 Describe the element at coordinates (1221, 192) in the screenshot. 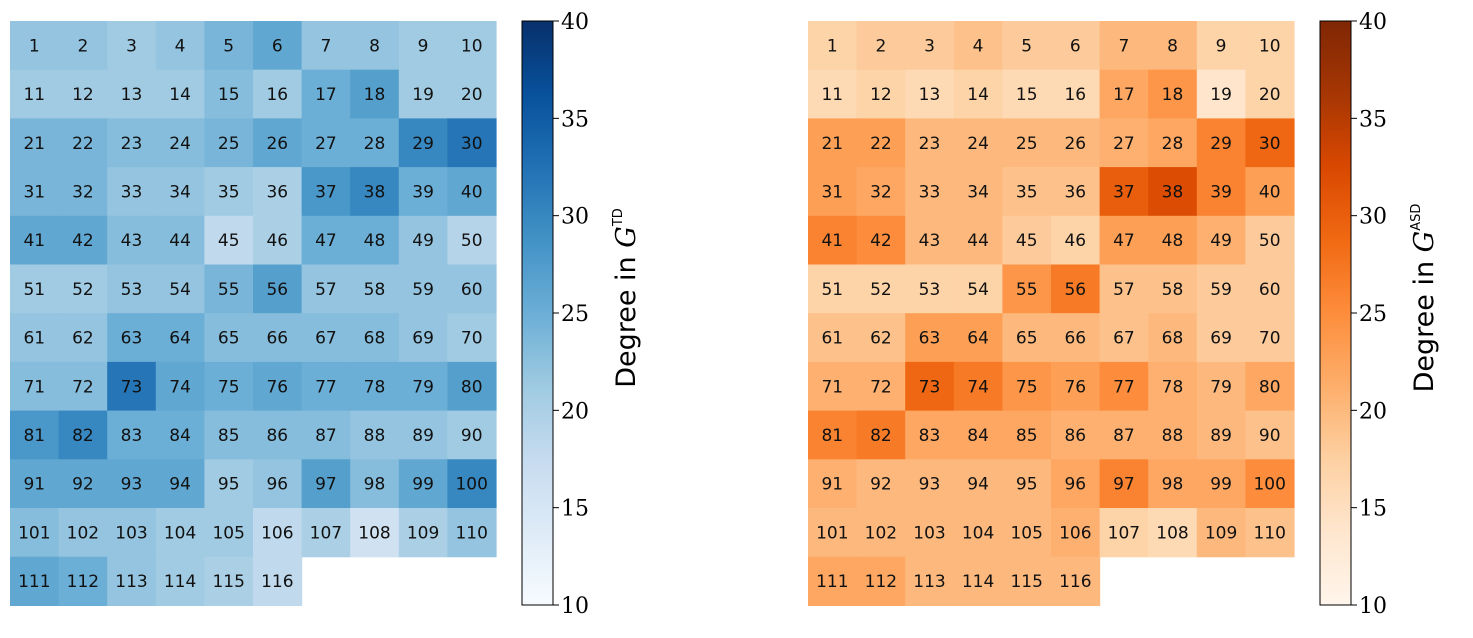

I see `cell-label: 39` at that location.